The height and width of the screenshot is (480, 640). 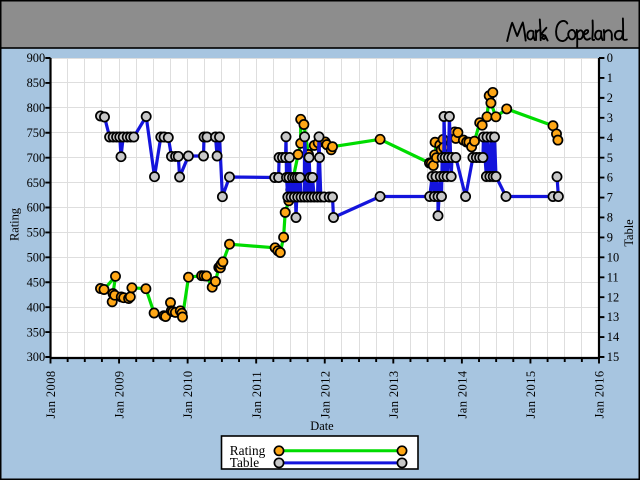 I want to click on svg-text: Jan 2014, so click(x=463, y=395).